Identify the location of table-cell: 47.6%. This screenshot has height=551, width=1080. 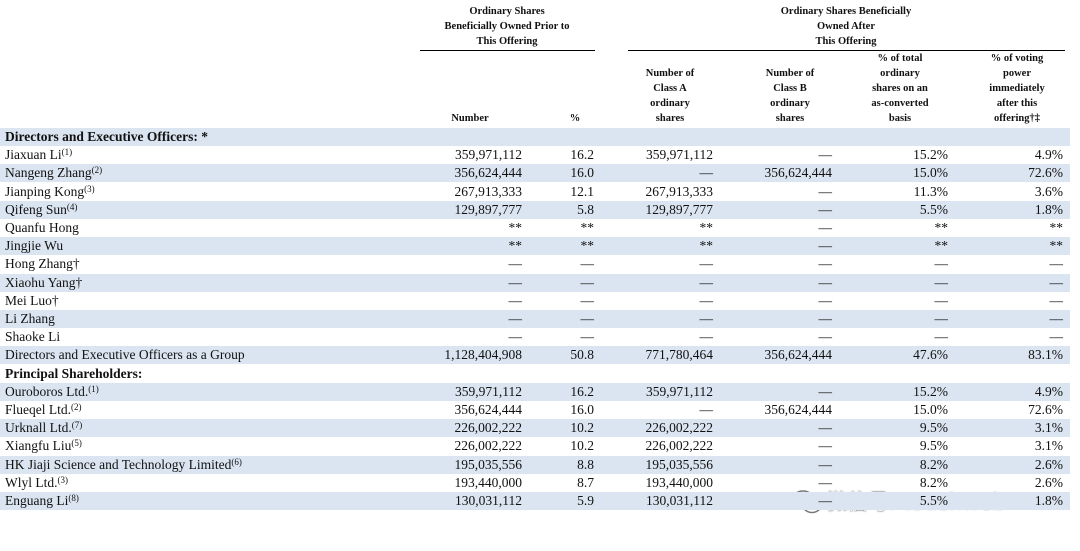
(930, 355).